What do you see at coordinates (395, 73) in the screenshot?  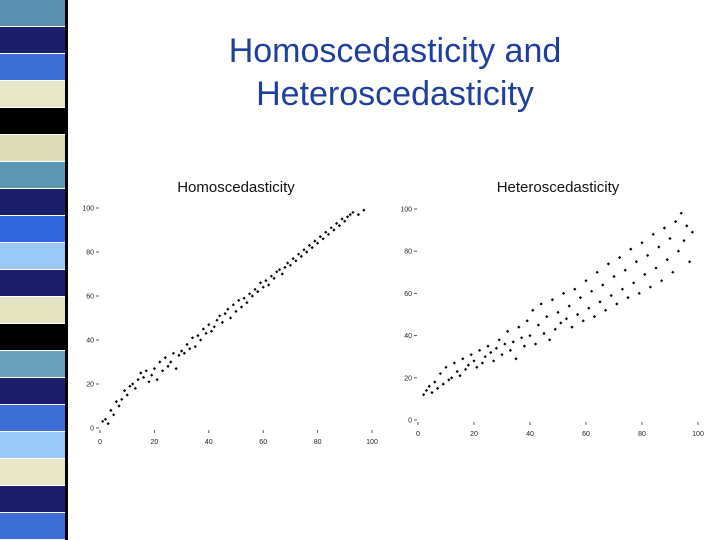 I see `slide-title: Homoscedasticity and Heteroscedasticity` at bounding box center [395, 73].